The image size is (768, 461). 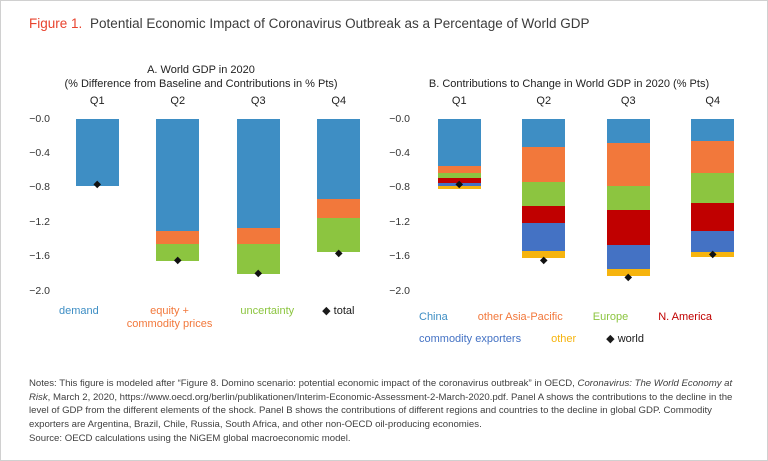 What do you see at coordinates (79, 311) in the screenshot?
I see `legend-item-demand: demand` at bounding box center [79, 311].